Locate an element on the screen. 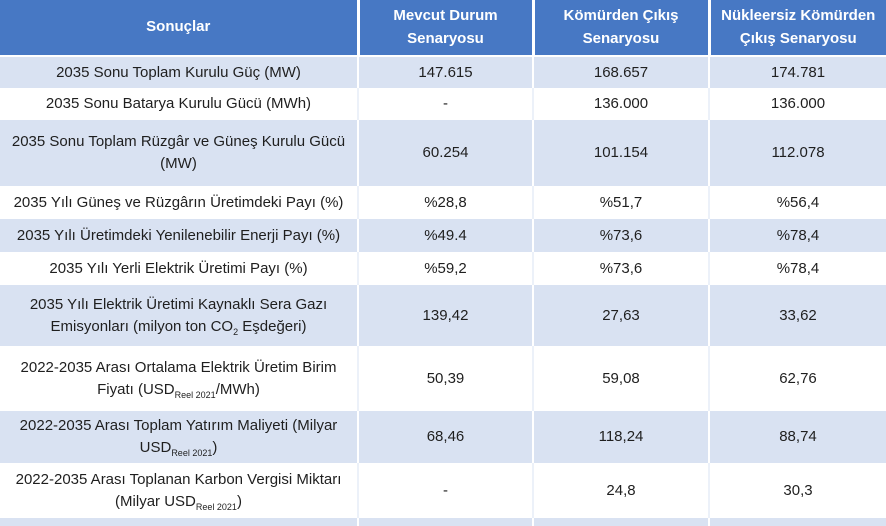 This screenshot has width=886, height=526. clipped-next-row is located at coordinates (443, 522).